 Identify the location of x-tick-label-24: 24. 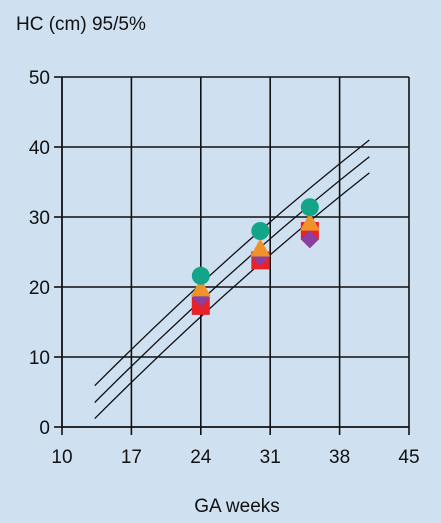
(201, 457).